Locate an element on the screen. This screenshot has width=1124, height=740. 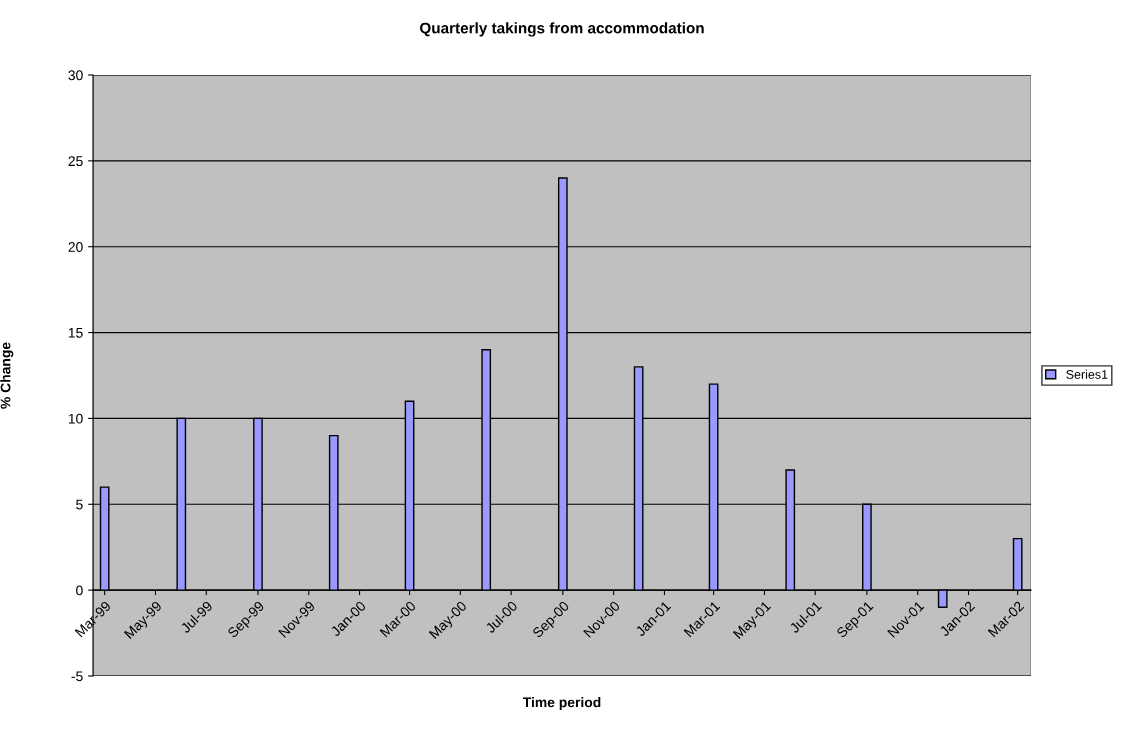
y-tick-label: -5 is located at coordinates (77, 676).